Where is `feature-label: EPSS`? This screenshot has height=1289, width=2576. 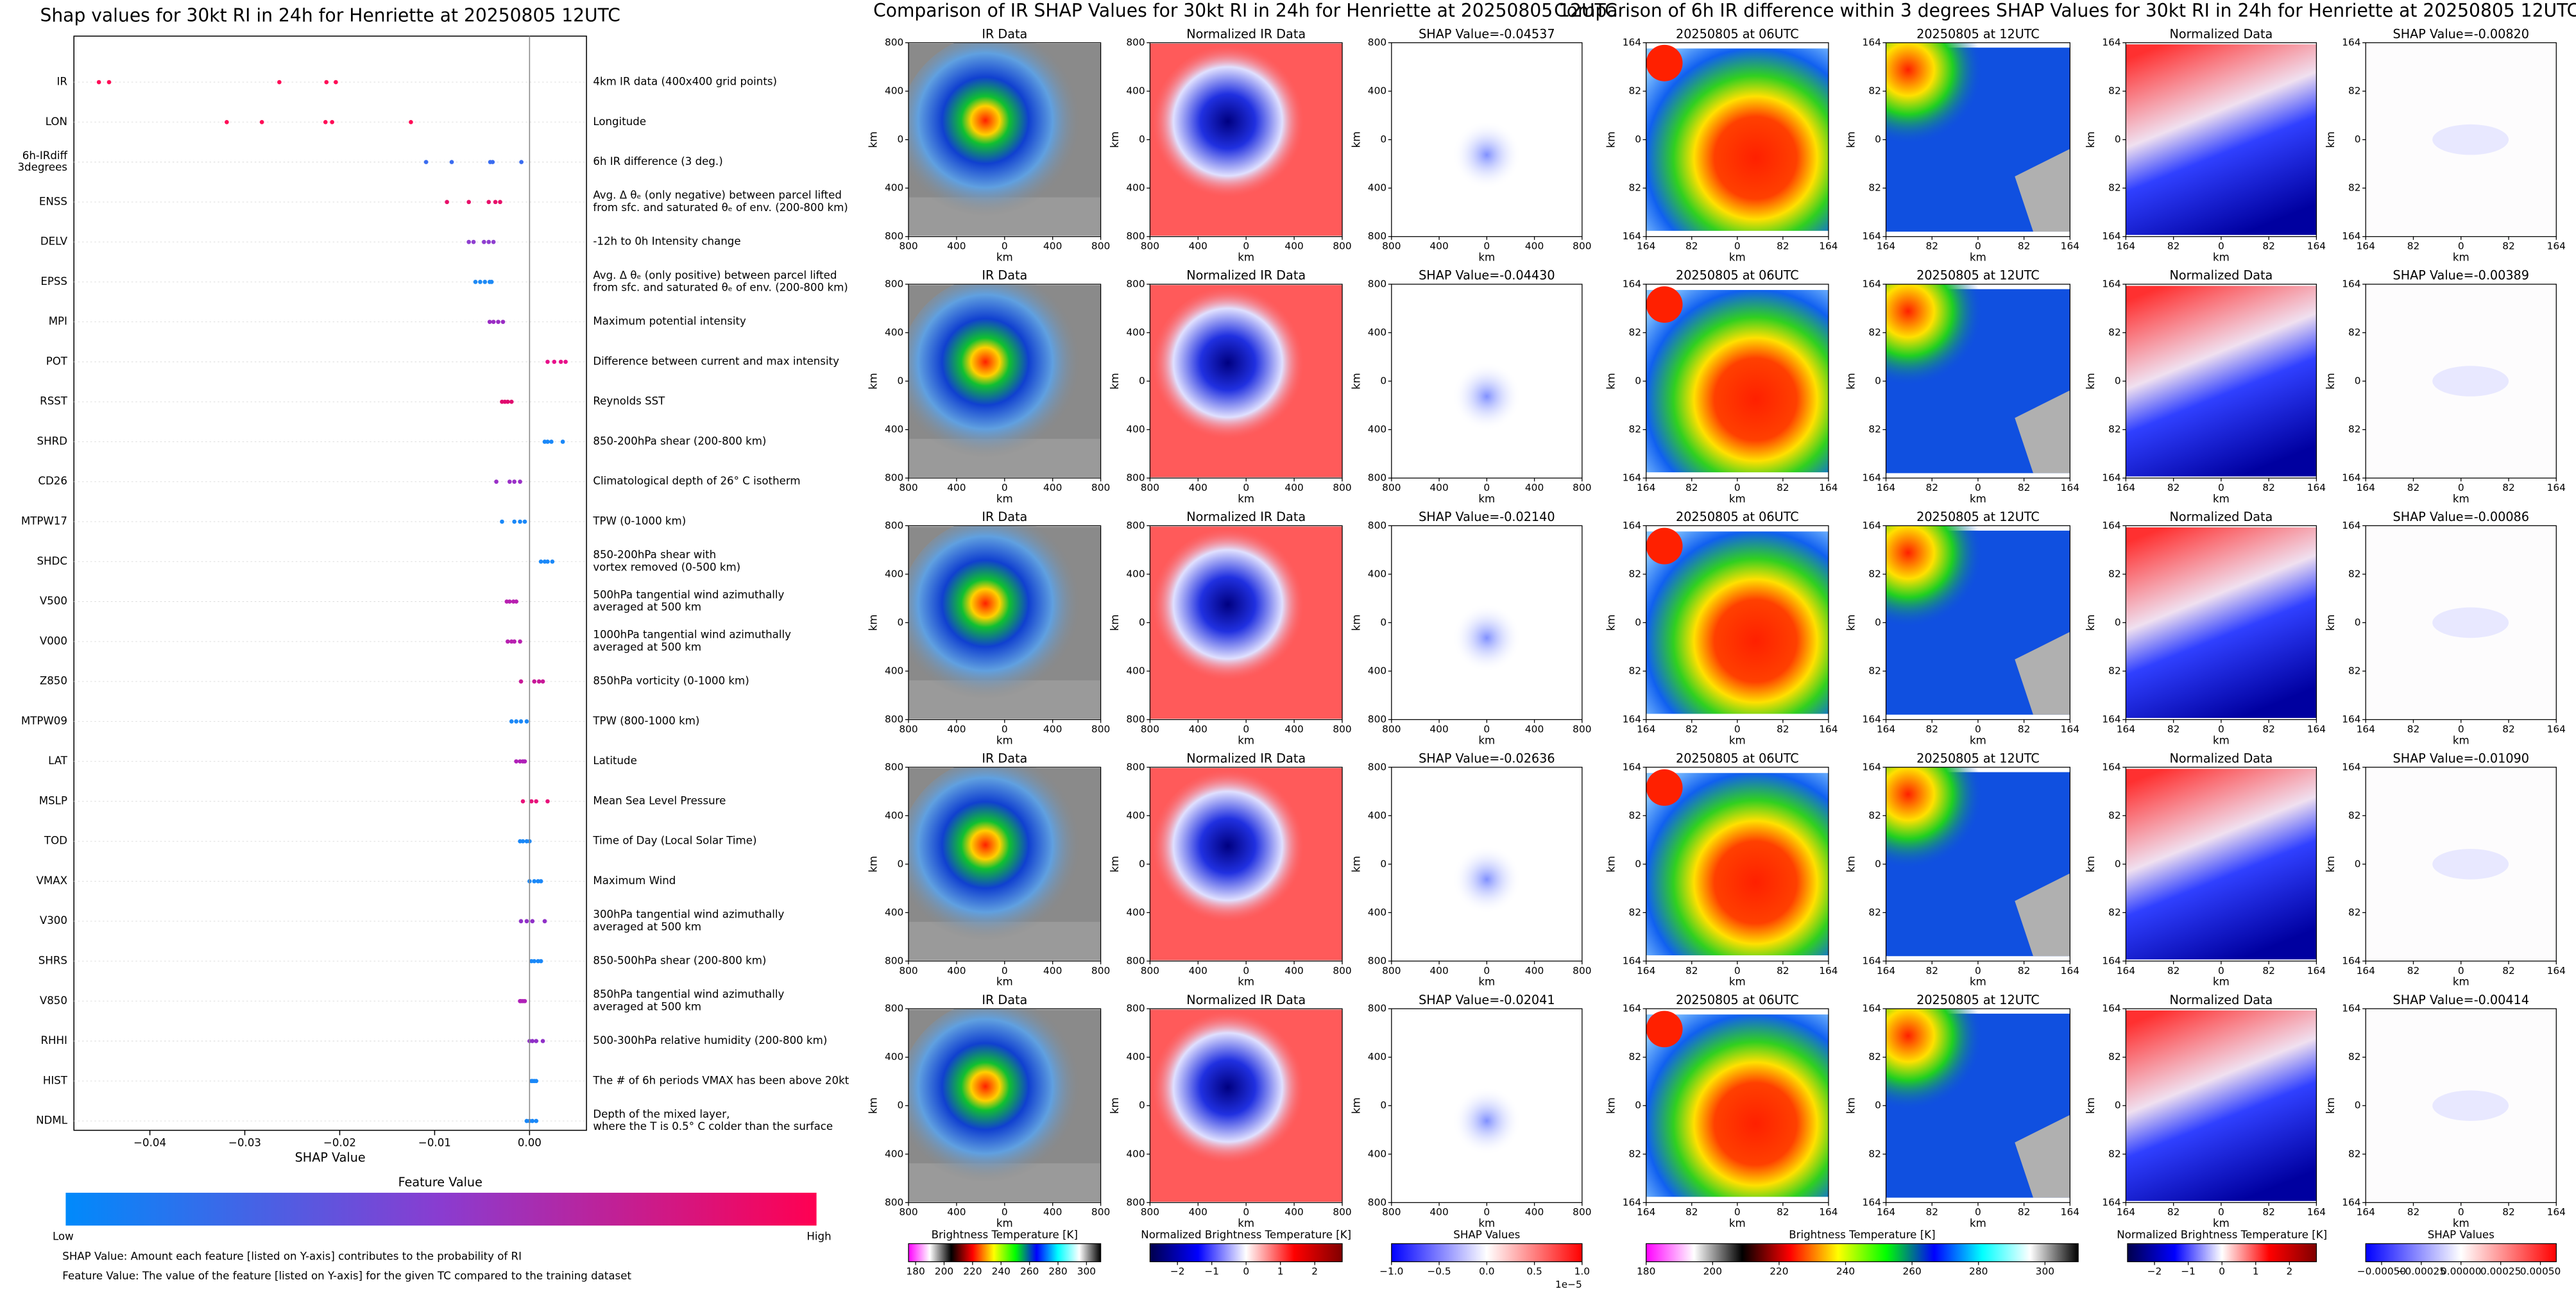
feature-label: EPSS is located at coordinates (53, 281).